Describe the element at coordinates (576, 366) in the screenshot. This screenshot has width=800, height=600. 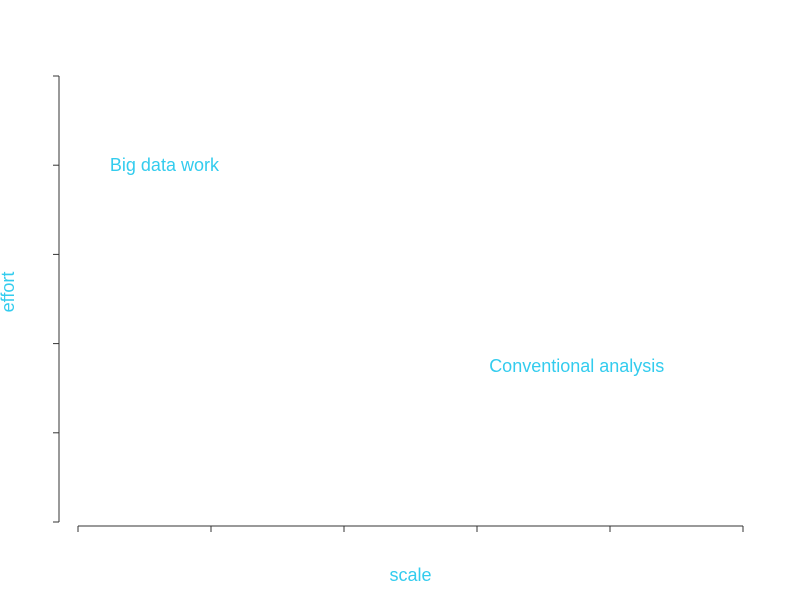
I see `point-label-1: Conventional analysis` at that location.